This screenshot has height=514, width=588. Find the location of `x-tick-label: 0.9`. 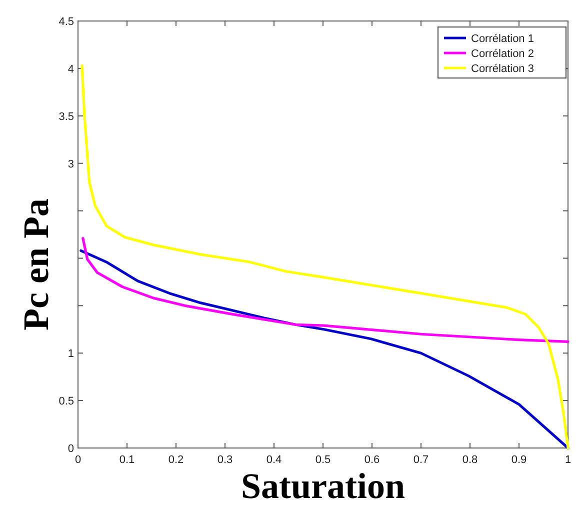

x-tick-label: 0.9 is located at coordinates (519, 460).